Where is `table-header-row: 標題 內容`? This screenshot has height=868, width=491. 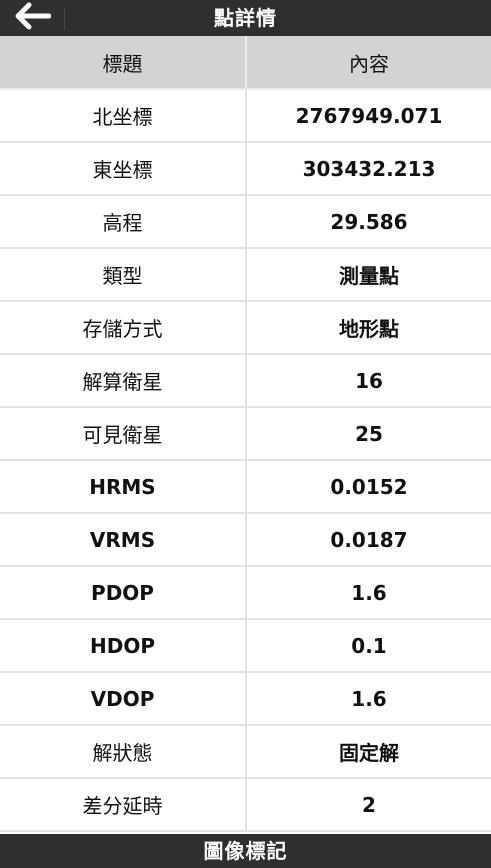
table-header-row: 標題 內容 is located at coordinates (245, 63).